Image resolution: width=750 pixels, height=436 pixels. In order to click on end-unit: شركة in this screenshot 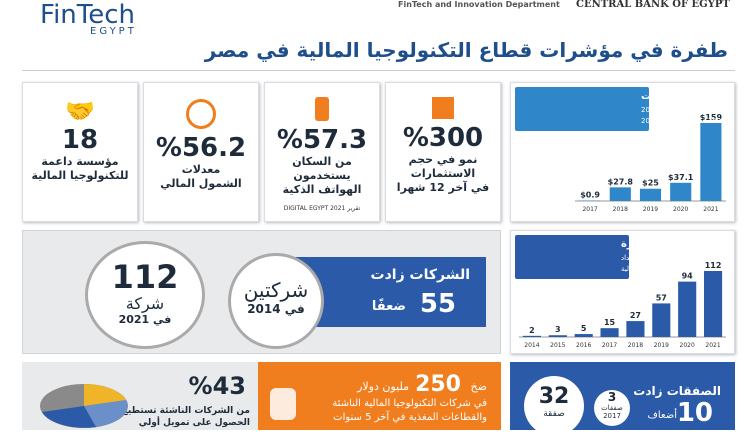, I will do `click(145, 303)`.